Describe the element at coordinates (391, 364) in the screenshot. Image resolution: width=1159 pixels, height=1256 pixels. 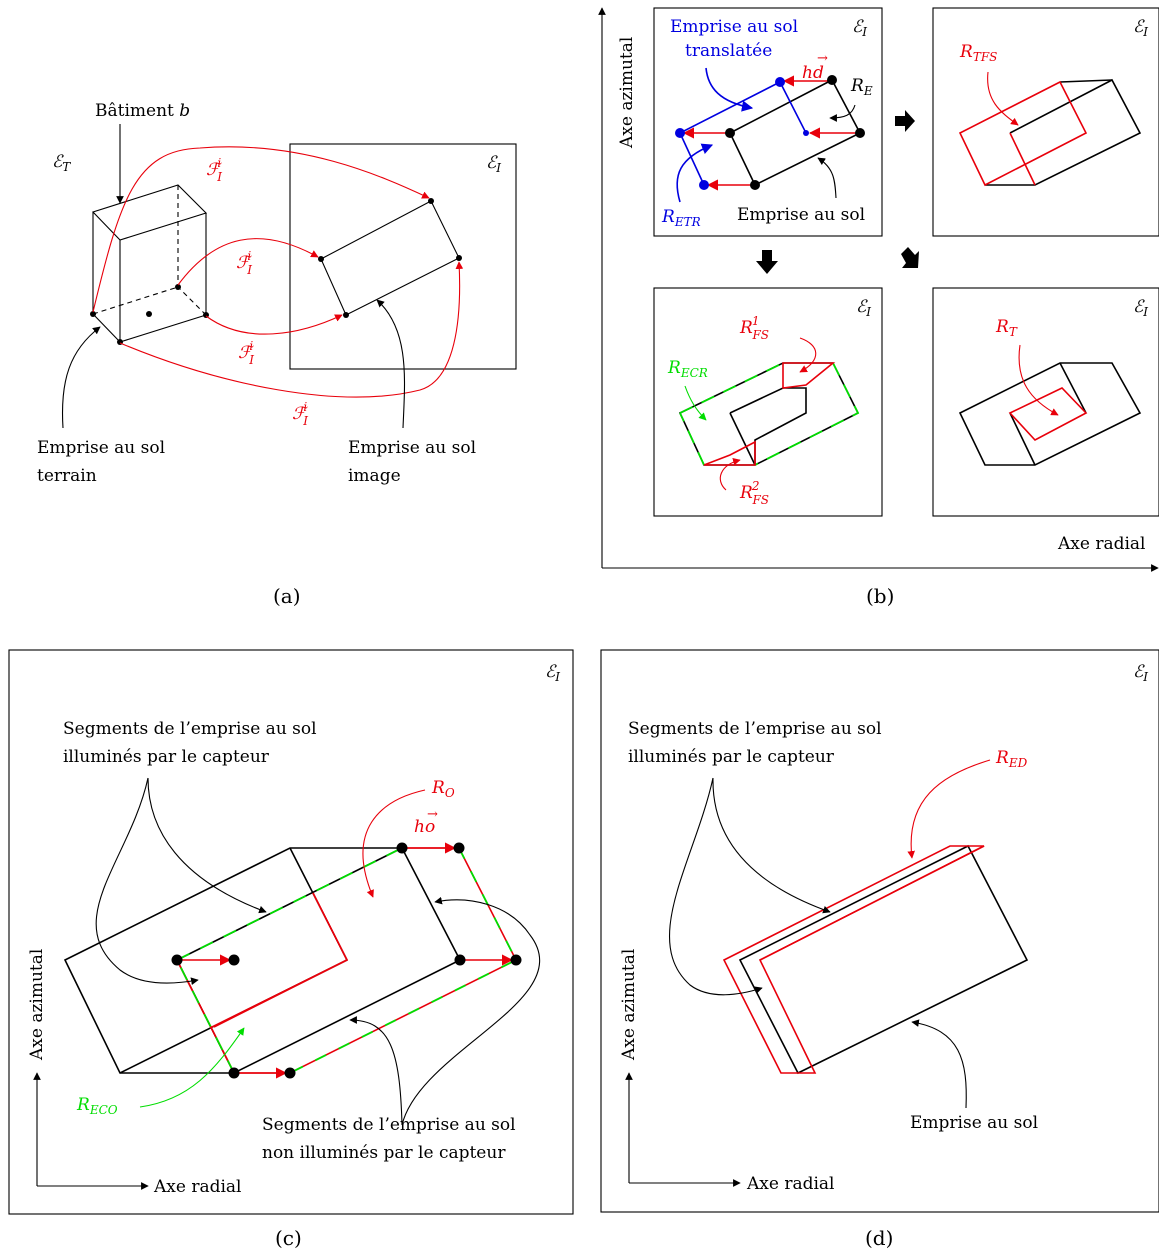
I see `image-arrow` at that location.